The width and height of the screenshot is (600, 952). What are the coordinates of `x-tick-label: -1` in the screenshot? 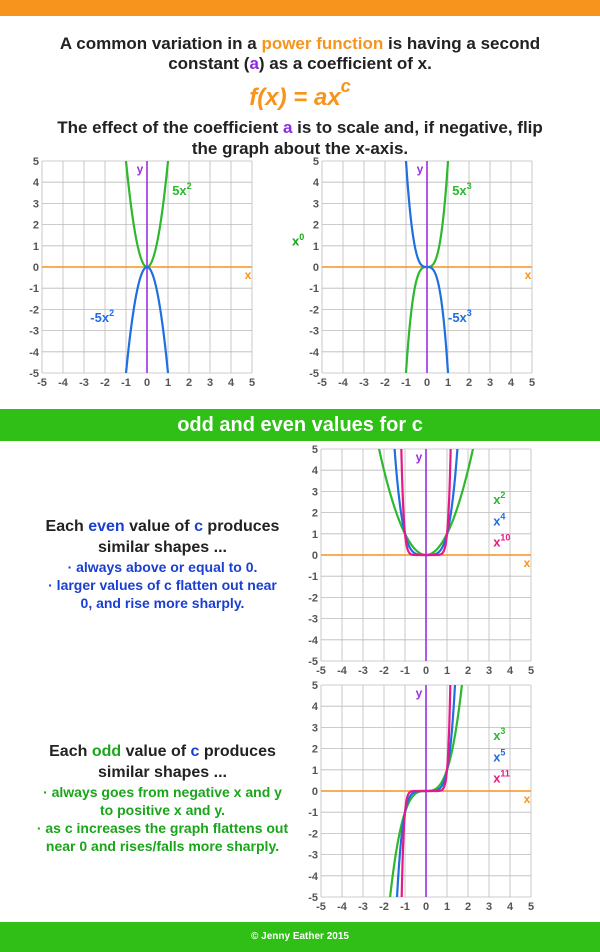 It's located at (405, 907).